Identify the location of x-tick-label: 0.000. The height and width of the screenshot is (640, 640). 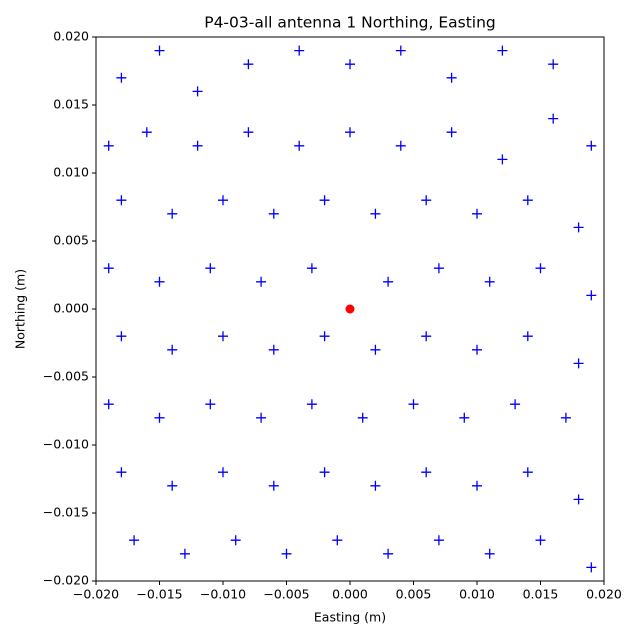
(350, 594).